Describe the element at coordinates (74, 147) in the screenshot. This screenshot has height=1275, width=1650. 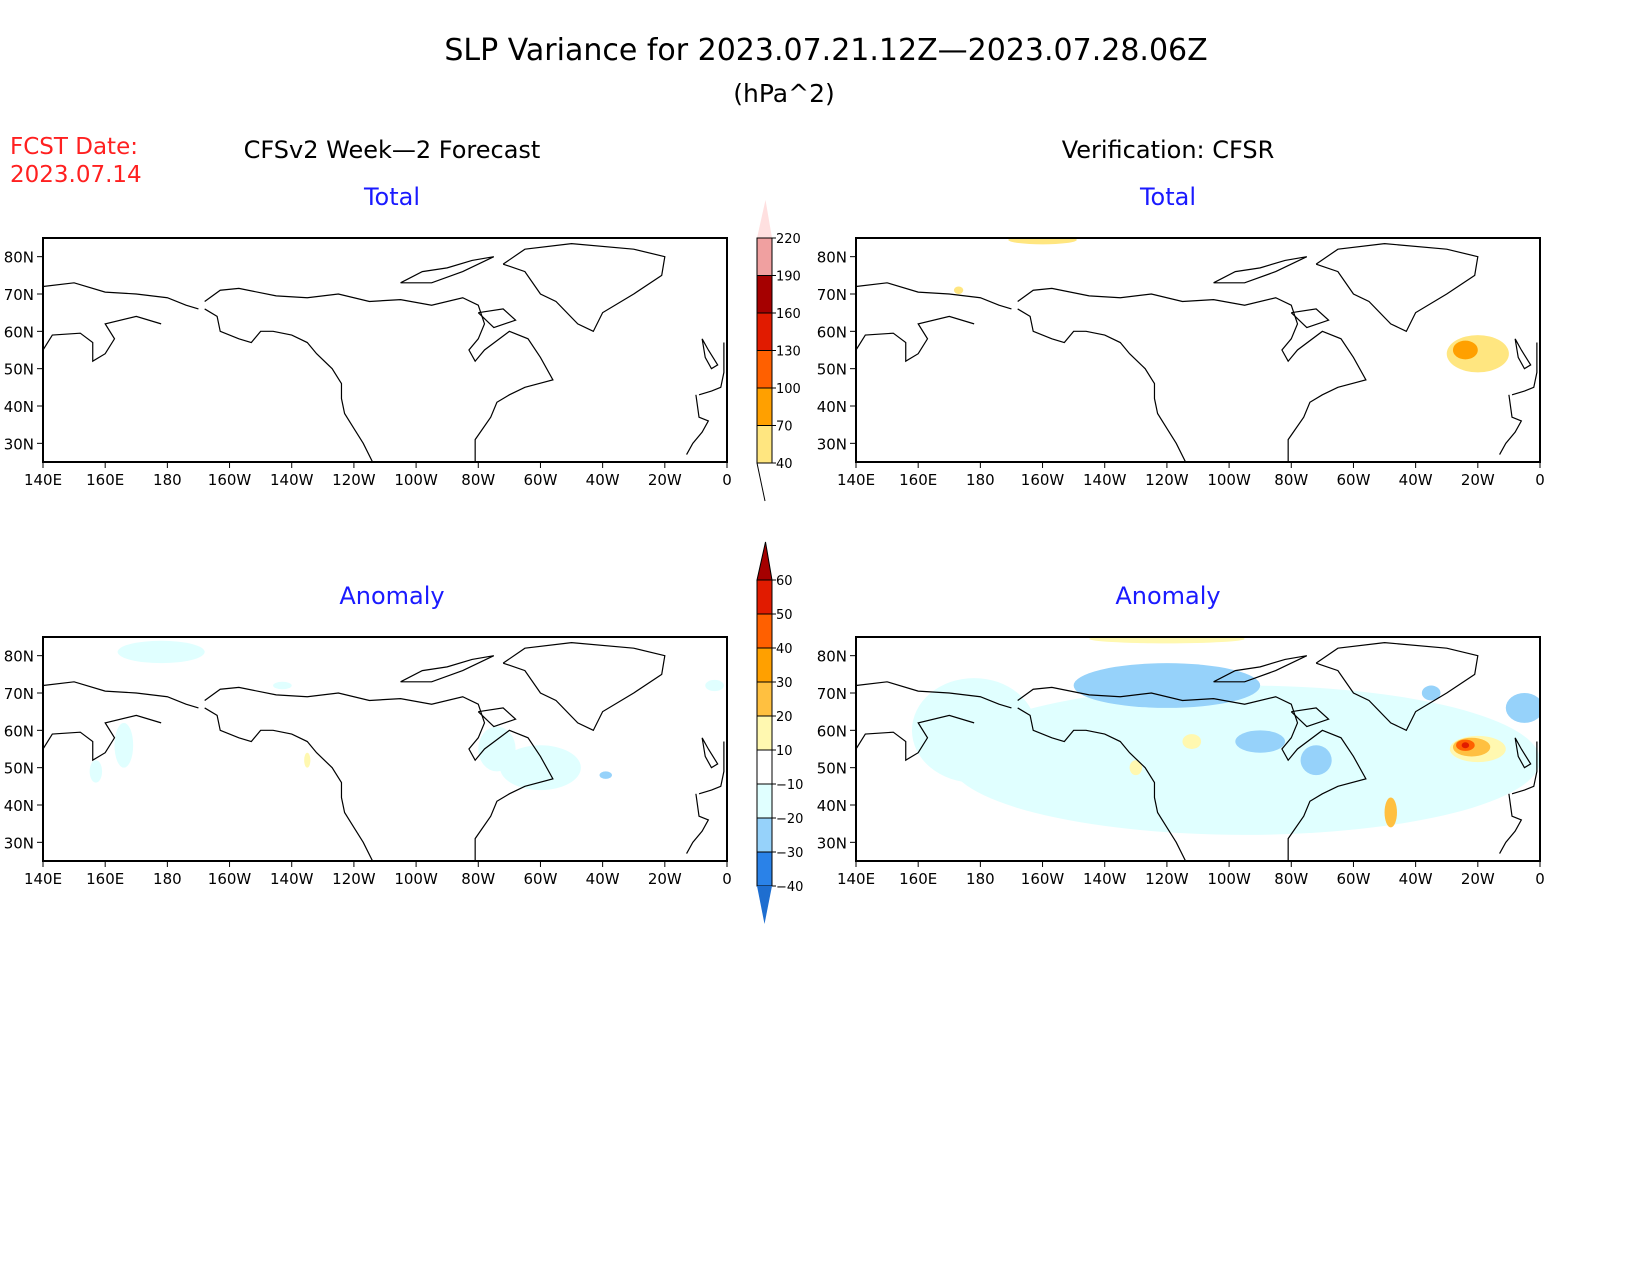
I see `fcst-date-label: FCST Date:` at that location.